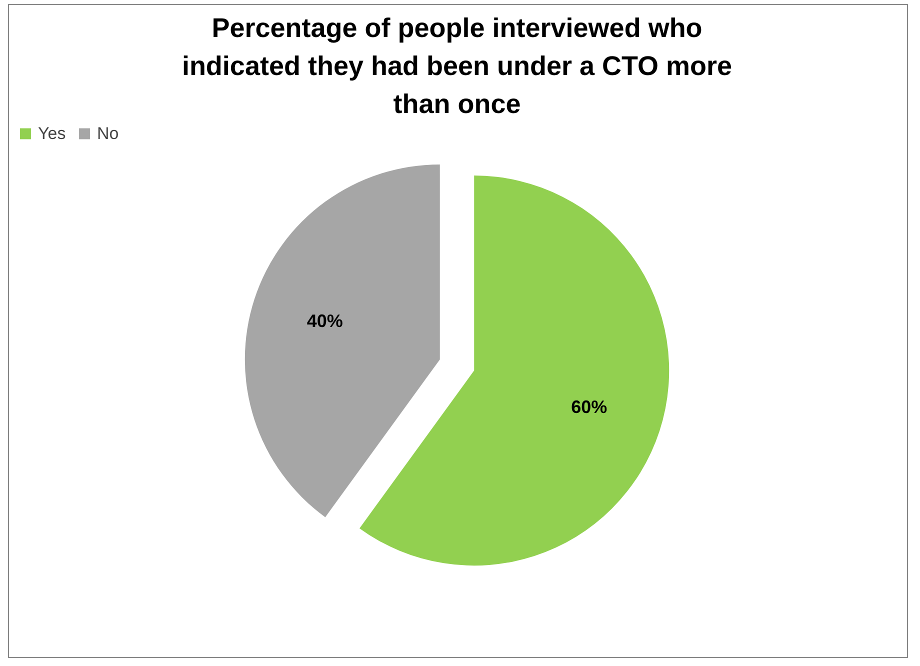 This screenshot has height=666, width=920. Describe the element at coordinates (324, 321) in the screenshot. I see `data-label: 40%` at that location.